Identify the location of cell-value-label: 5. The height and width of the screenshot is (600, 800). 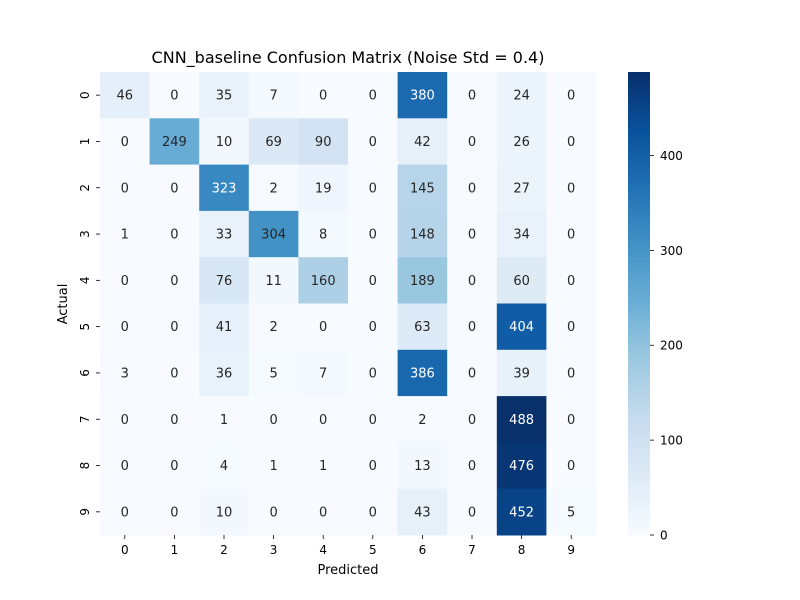
(273, 373).